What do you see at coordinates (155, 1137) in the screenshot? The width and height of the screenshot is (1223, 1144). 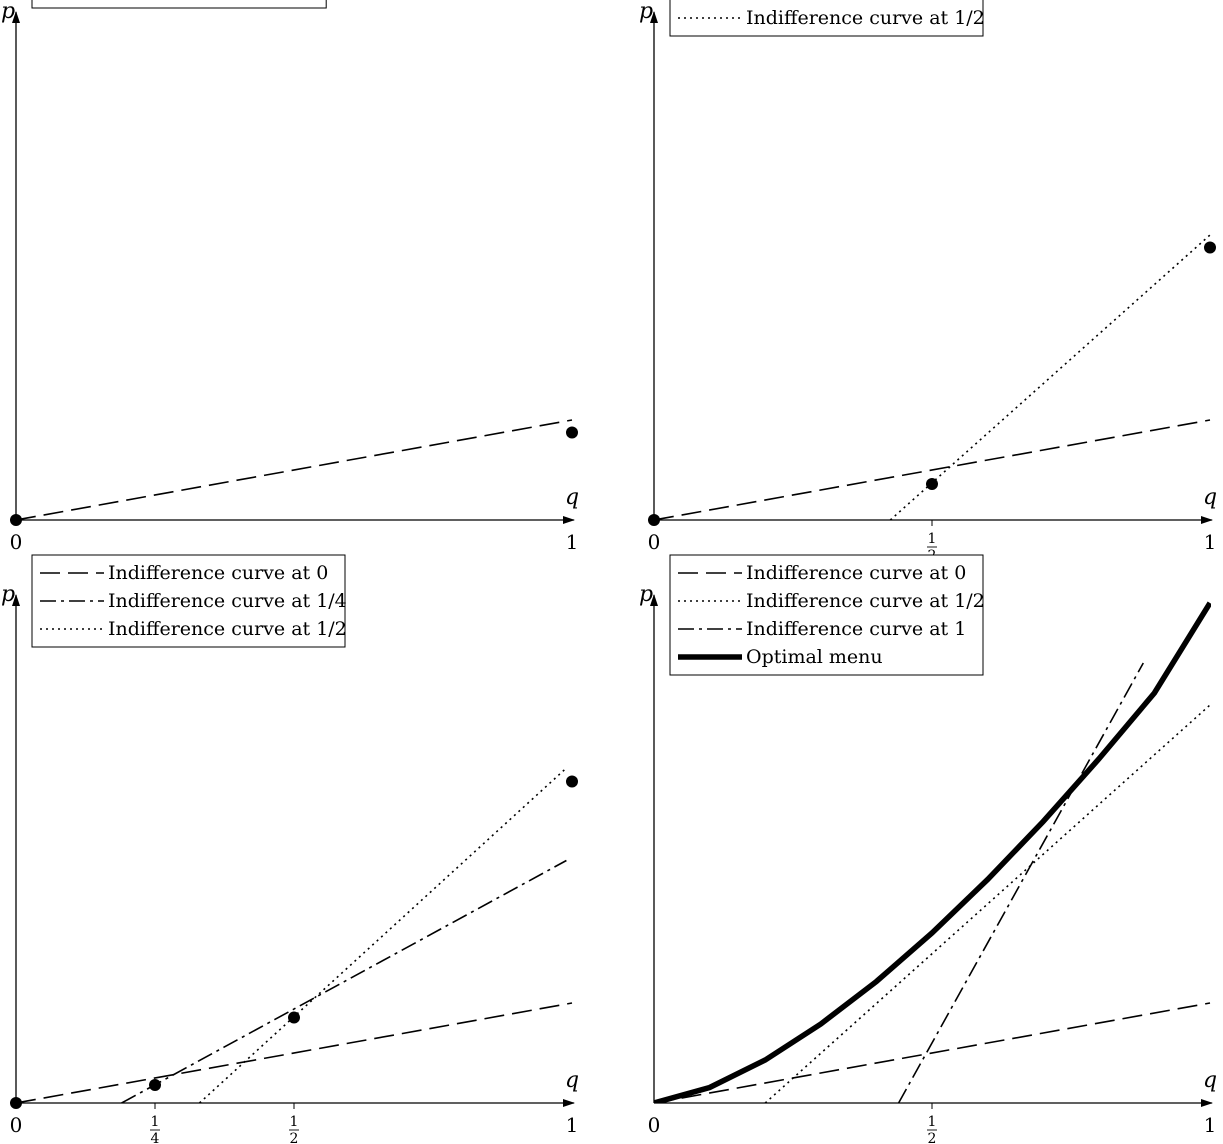 I see `x-tick-denominator: 4` at bounding box center [155, 1137].